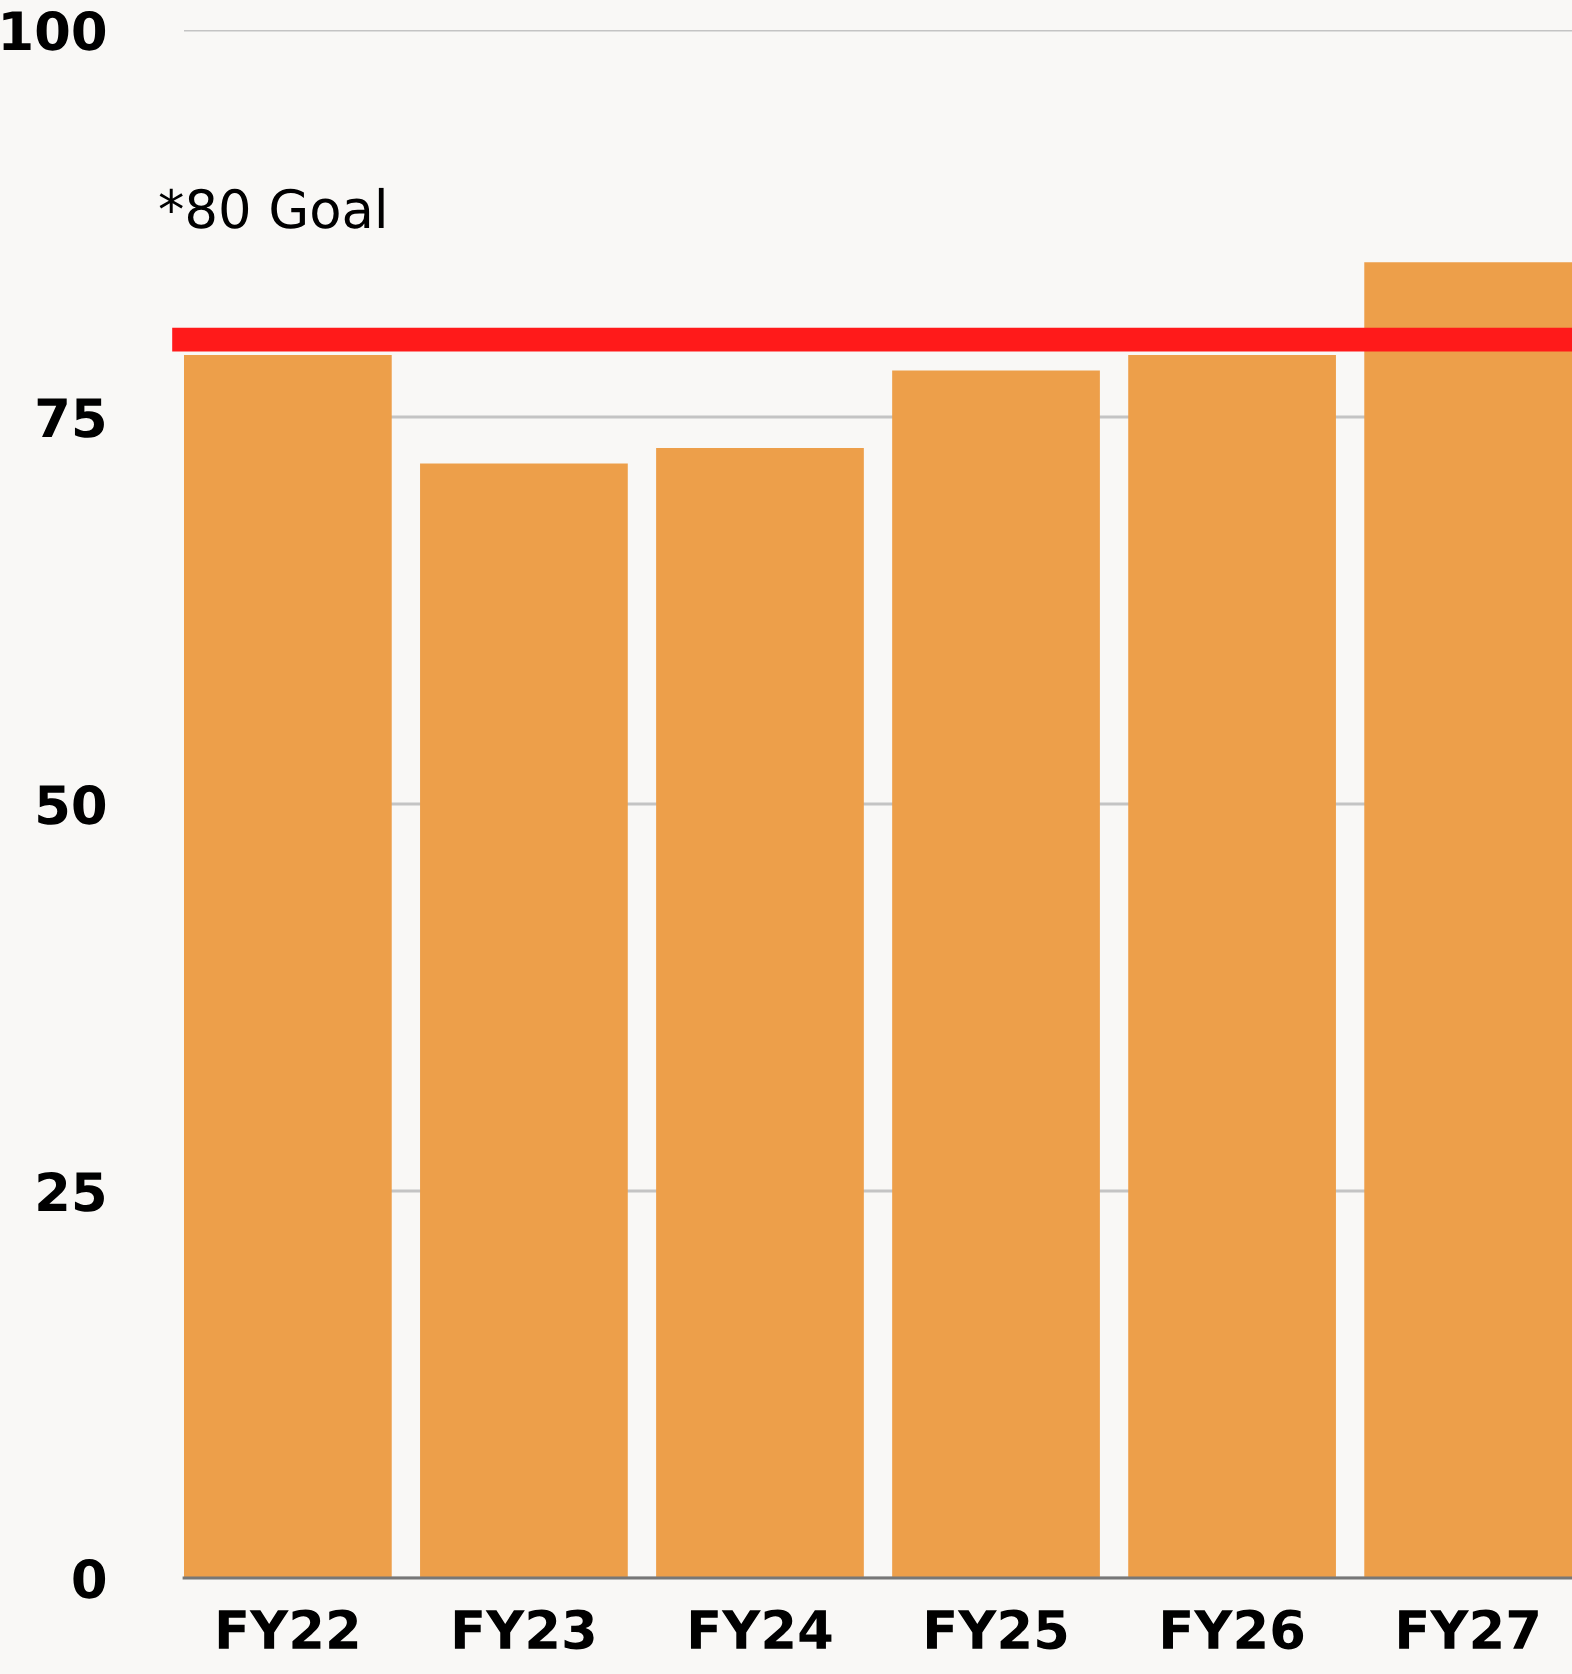 This screenshot has height=1674, width=1572. I want to click on y-tick-label: 25, so click(71, 1191).